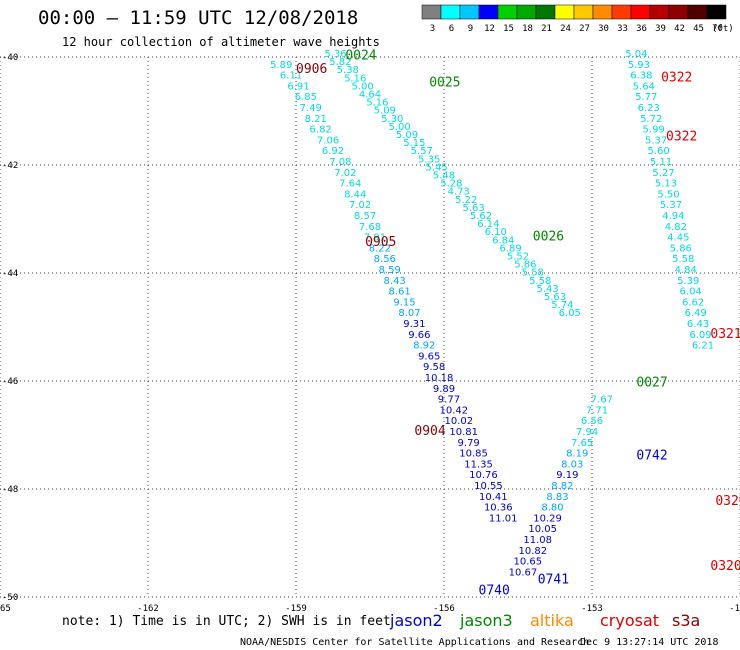 Image resolution: width=740 pixels, height=650 pixels. Describe the element at coordinates (660, 29) in the screenshot. I see `colorbar-level-label: 39` at that location.